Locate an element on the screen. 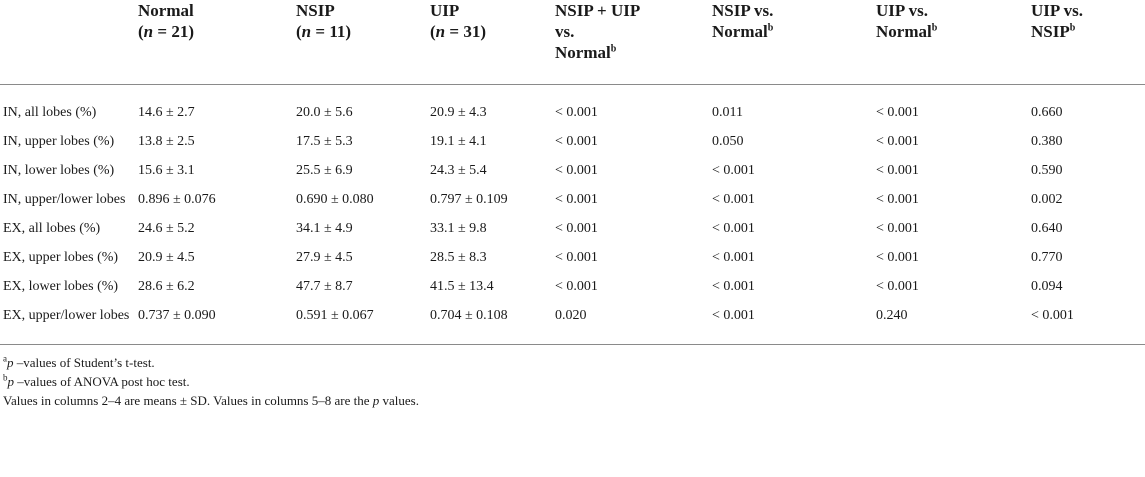  footnote-note-p: p is located at coordinates (376, 400).